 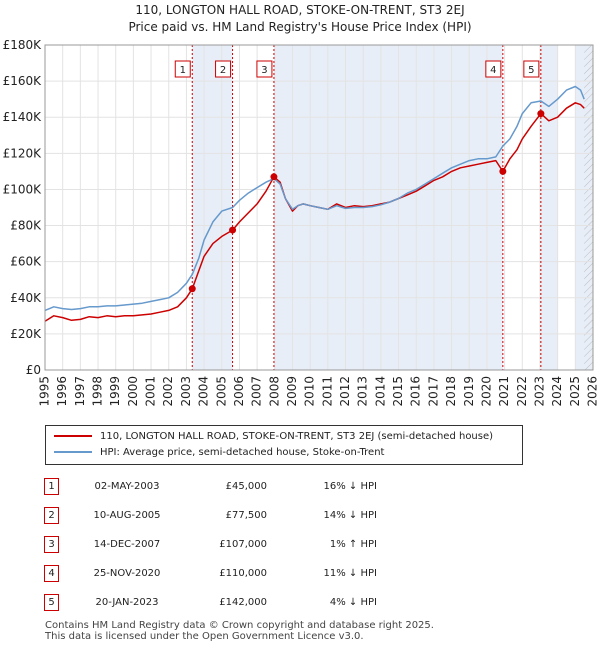 What do you see at coordinates (210, 515) in the screenshot?
I see `table-row: 2 10-AUG-2005 £77,500 14% ↓ HPI` at bounding box center [210, 515].